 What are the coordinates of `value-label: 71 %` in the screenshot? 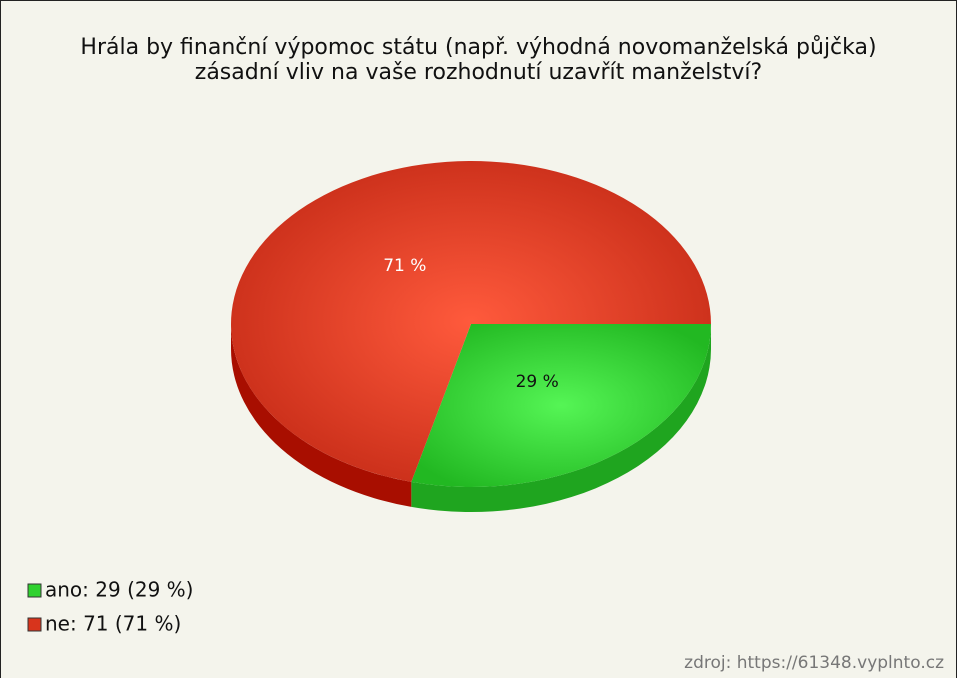 It's located at (404, 266).